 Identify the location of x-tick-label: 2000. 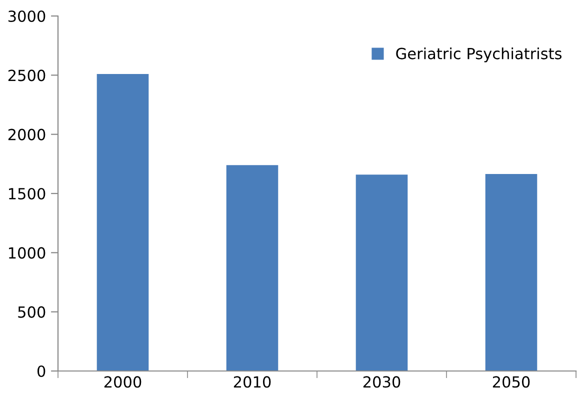
(123, 382).